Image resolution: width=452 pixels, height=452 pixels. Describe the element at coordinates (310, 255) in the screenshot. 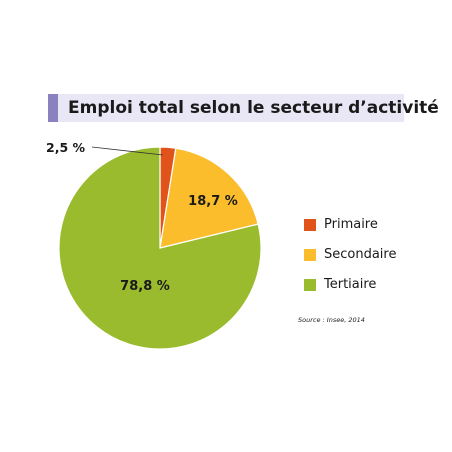

I see `legend-swatch-secondaire` at that location.